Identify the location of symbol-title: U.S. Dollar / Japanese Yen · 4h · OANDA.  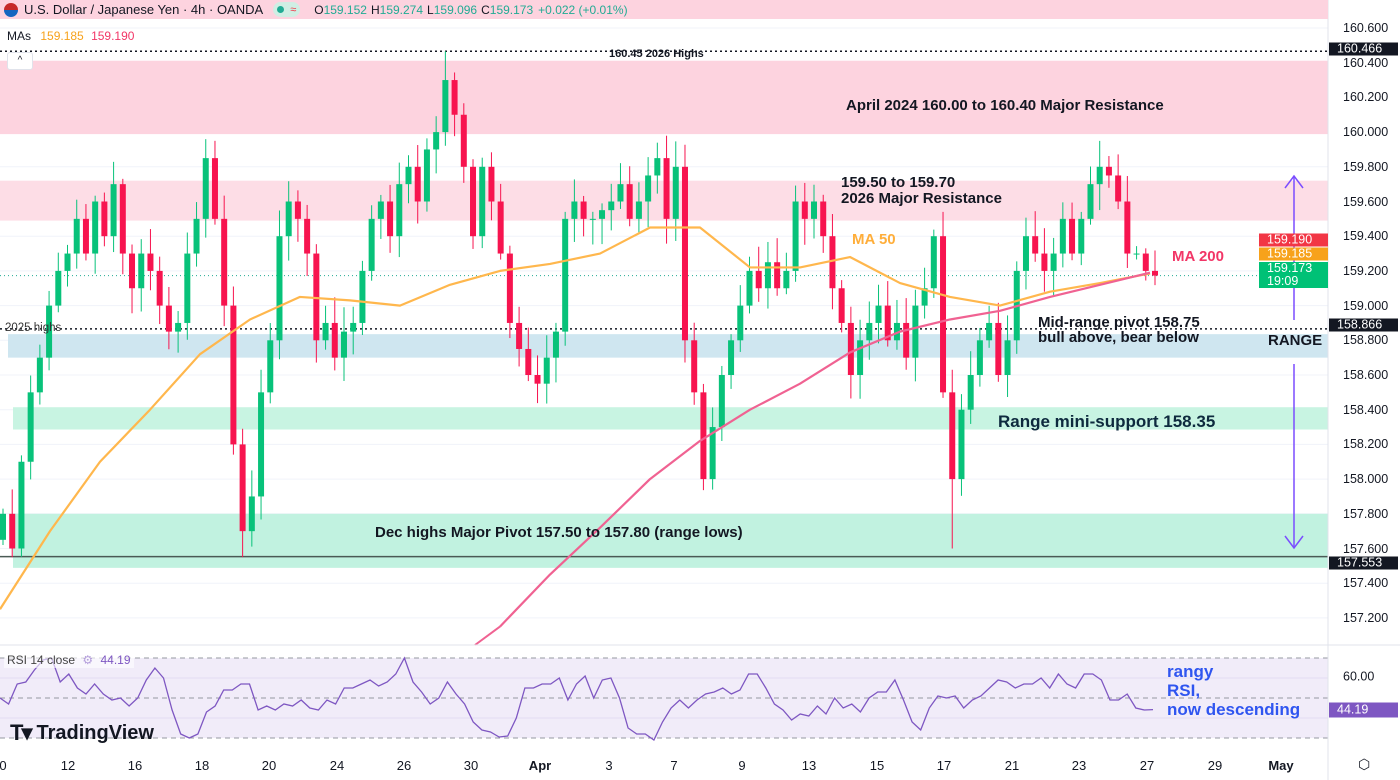
(144, 9).